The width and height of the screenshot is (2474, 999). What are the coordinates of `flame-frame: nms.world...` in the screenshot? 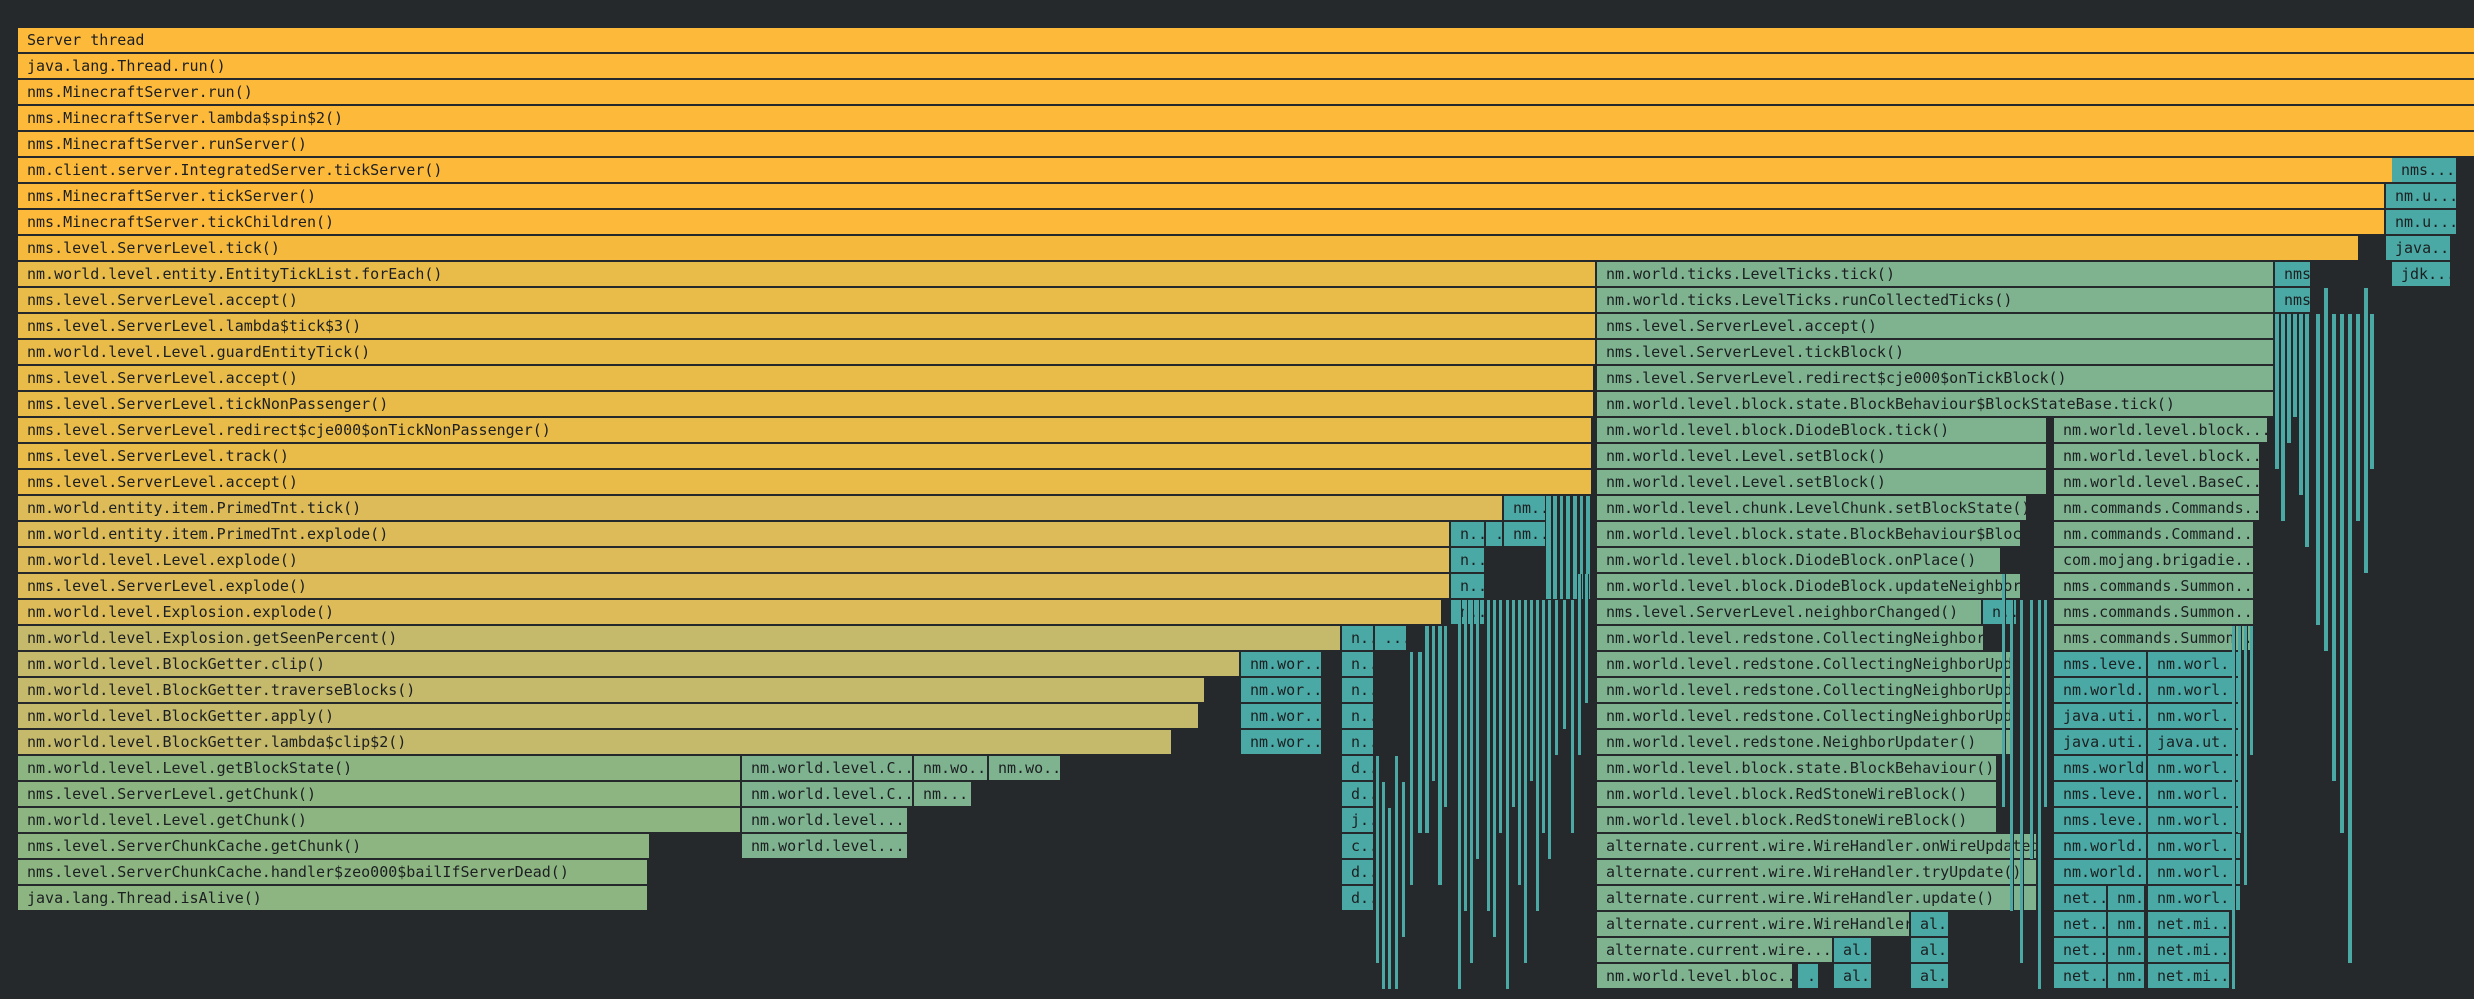 It's located at (2100, 768).